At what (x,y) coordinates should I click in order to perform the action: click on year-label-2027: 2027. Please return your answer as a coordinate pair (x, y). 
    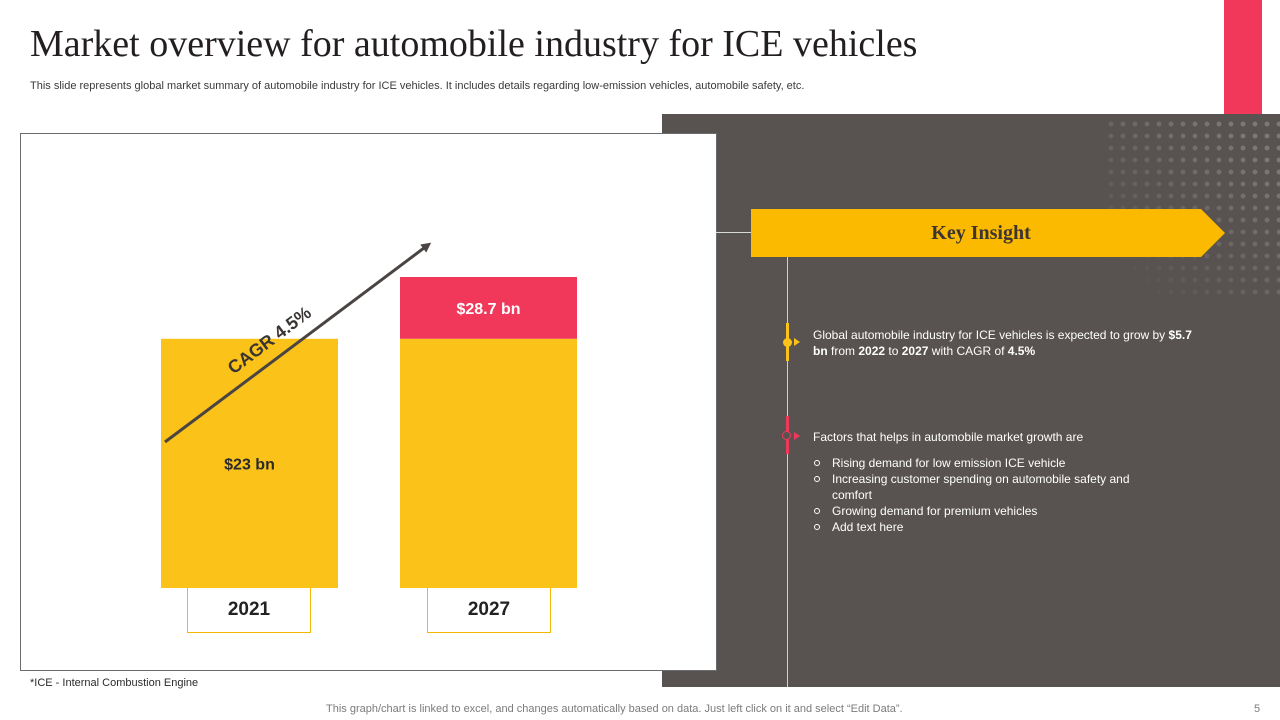
    Looking at the image, I should click on (489, 610).